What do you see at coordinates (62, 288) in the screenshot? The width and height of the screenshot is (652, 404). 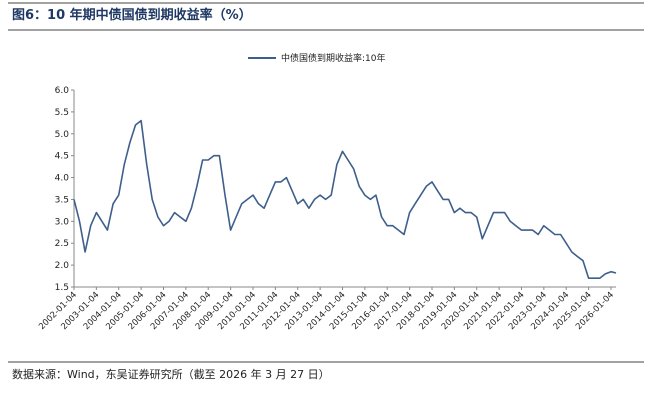 I see `y-tick-label: 1.5` at bounding box center [62, 288].